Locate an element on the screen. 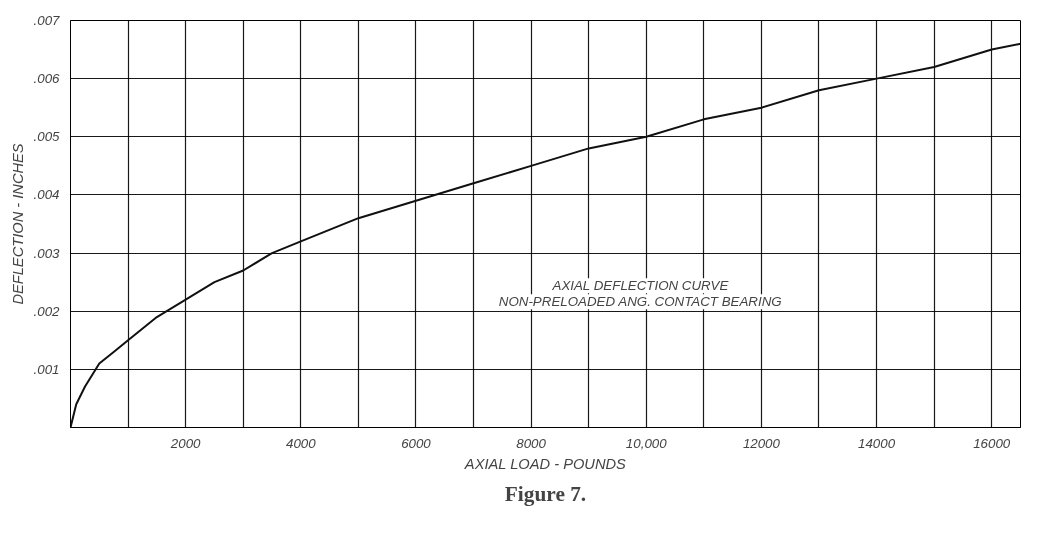  y-tick-label: .005 is located at coordinates (47, 137).